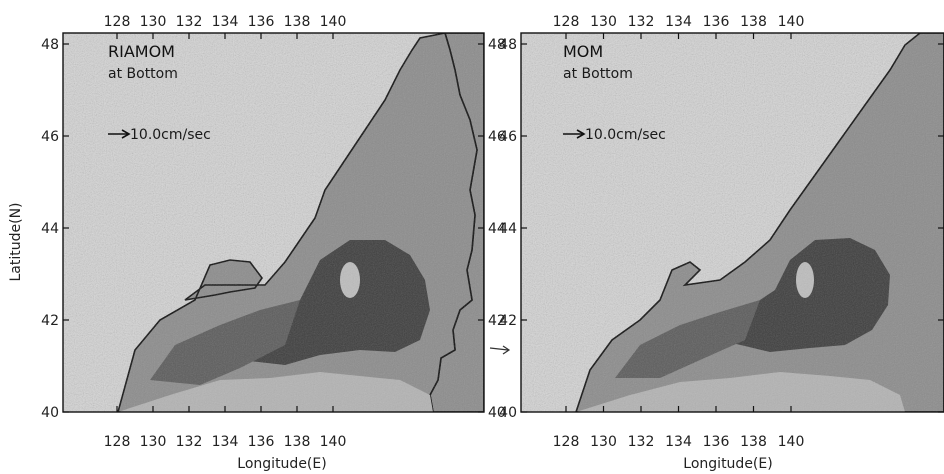  I want to click on y-tick-label-right: 40, so click(497, 413).